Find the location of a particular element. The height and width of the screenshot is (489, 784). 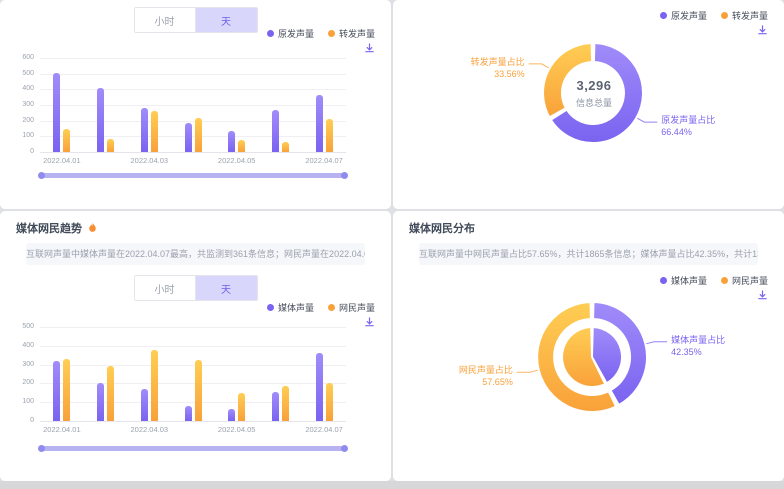

panel-title-text: 媒体网民趋势 is located at coordinates (49, 229).